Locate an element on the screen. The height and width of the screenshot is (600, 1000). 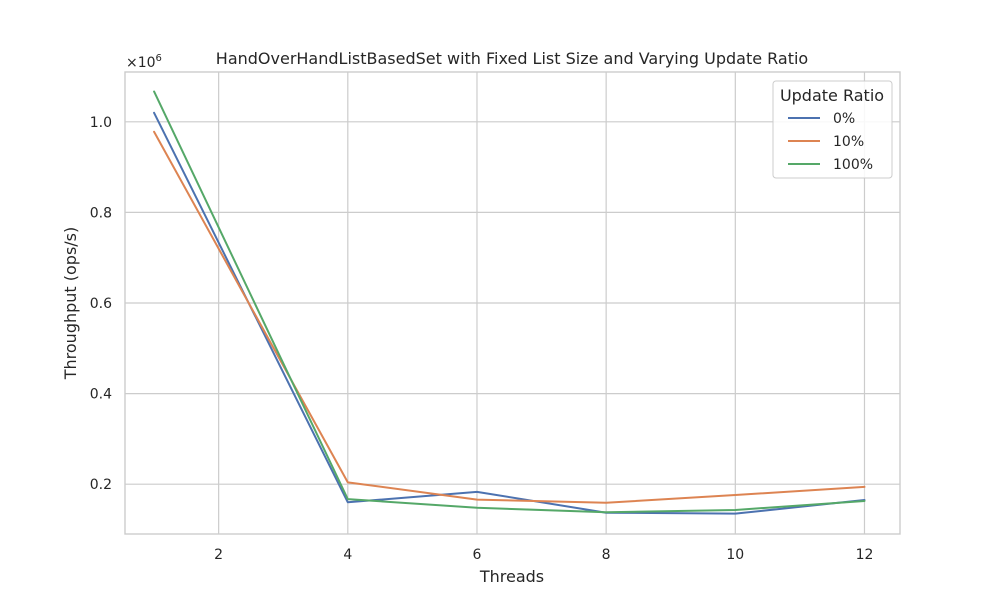
y-tick-label: 1.0 is located at coordinates (101, 123).